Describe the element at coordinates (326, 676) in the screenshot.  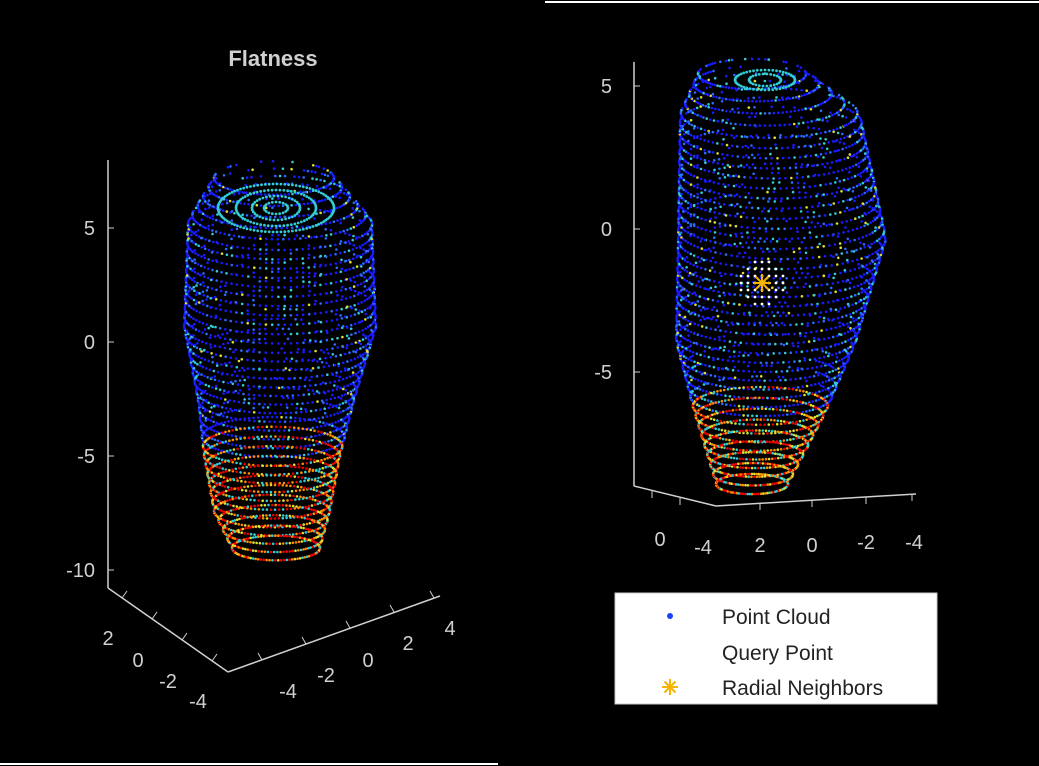
I see `left-x-tick-label: -2` at that location.